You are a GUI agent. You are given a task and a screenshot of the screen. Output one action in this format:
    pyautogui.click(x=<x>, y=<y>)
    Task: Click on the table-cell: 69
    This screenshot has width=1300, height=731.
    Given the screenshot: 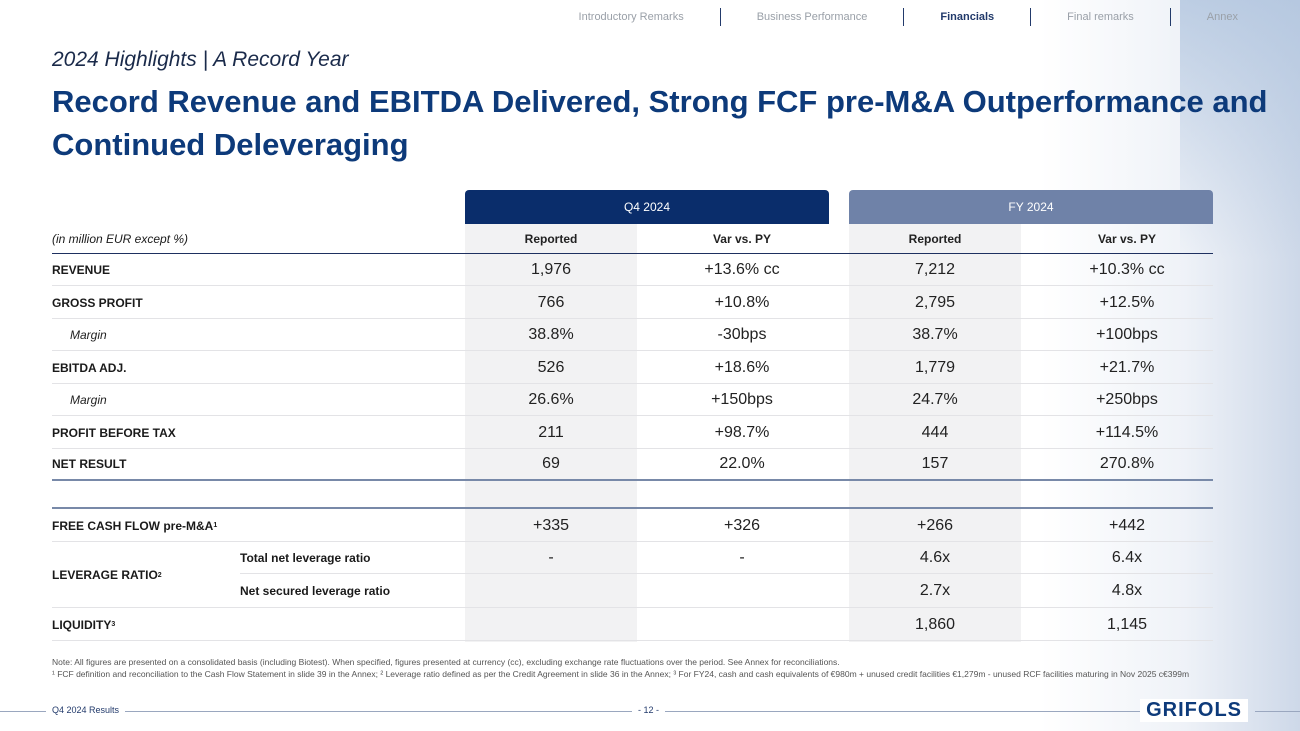 What is the action you would take?
    pyautogui.click(x=551, y=463)
    